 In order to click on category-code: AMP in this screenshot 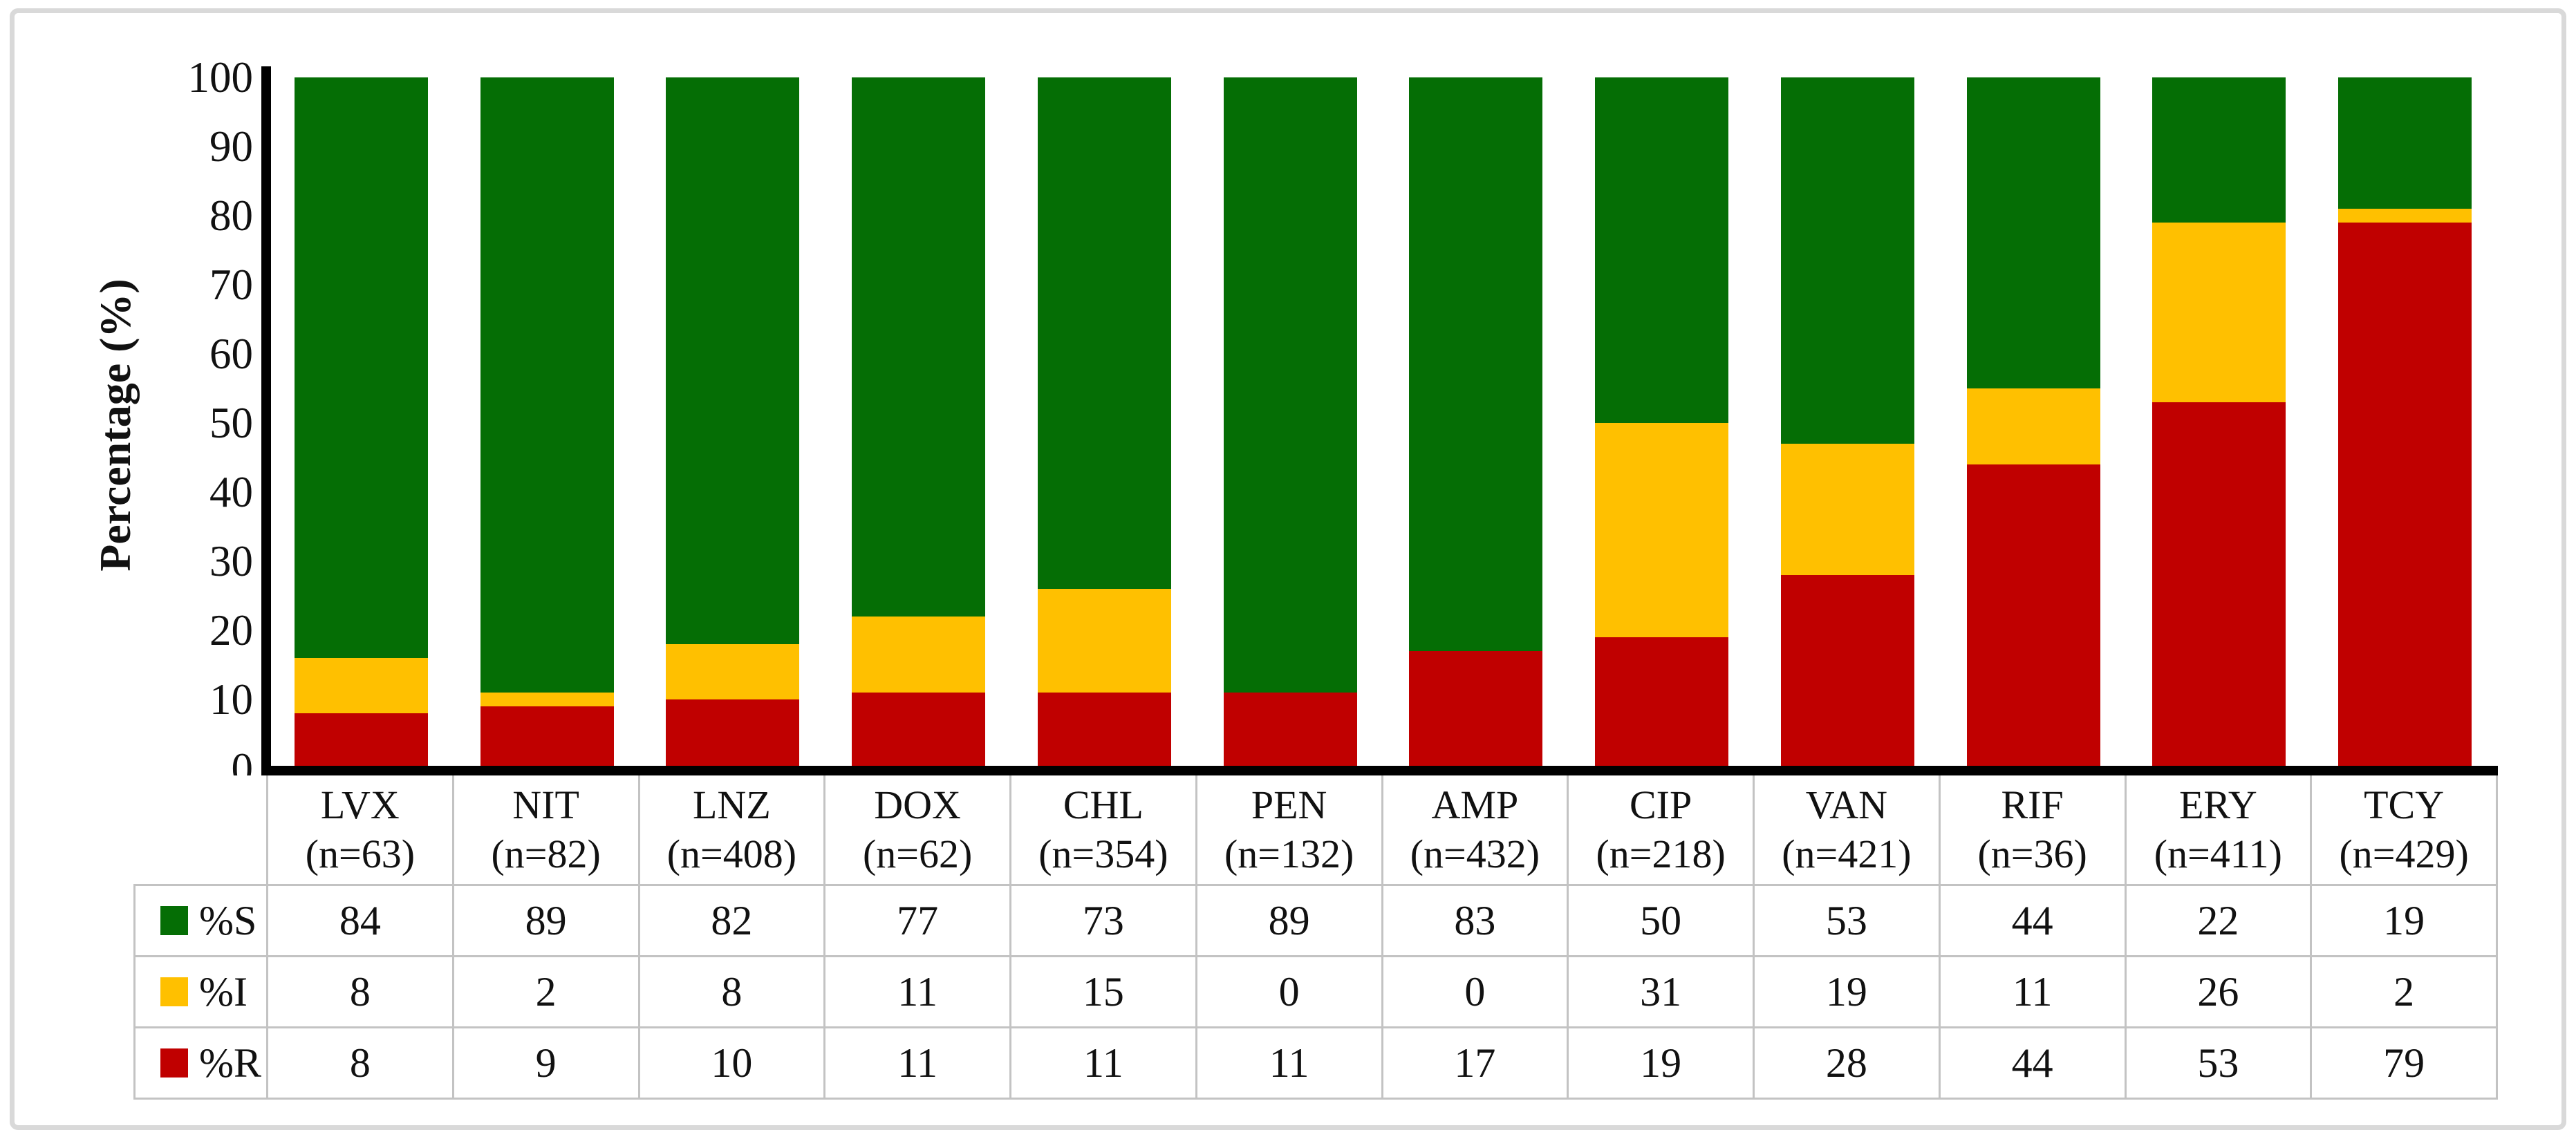, I will do `click(1475, 805)`.